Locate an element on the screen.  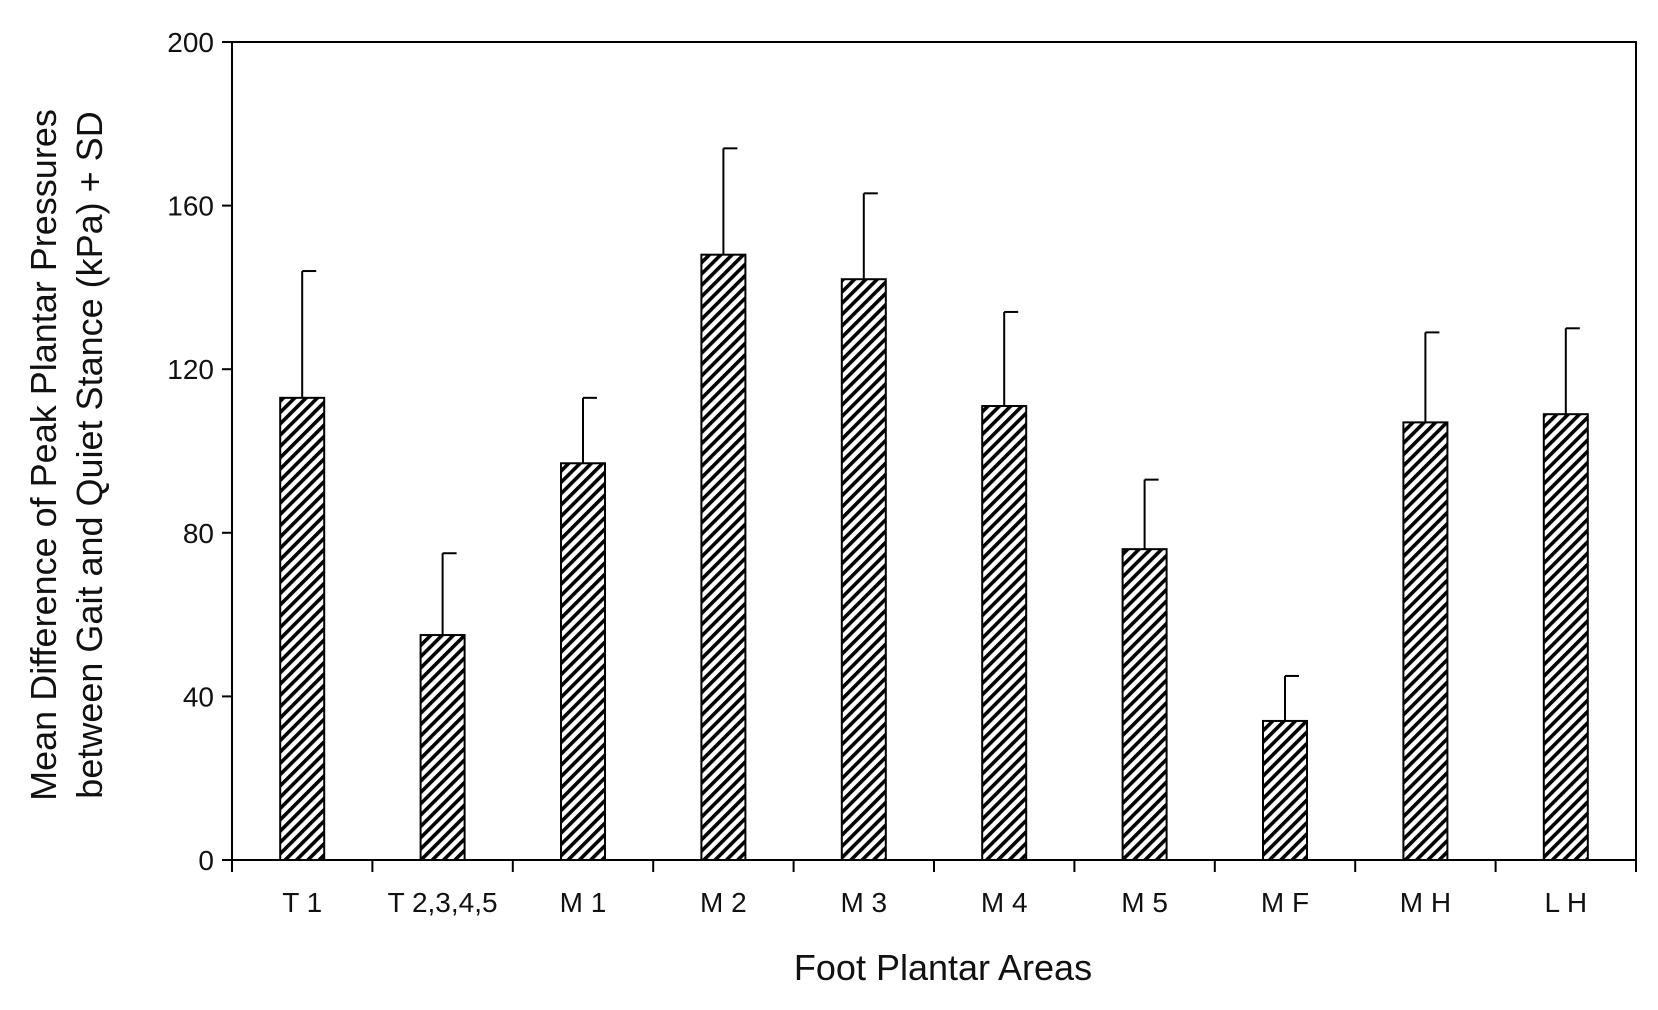
x-tick-label: T 2,3,4,5 is located at coordinates (443, 902).